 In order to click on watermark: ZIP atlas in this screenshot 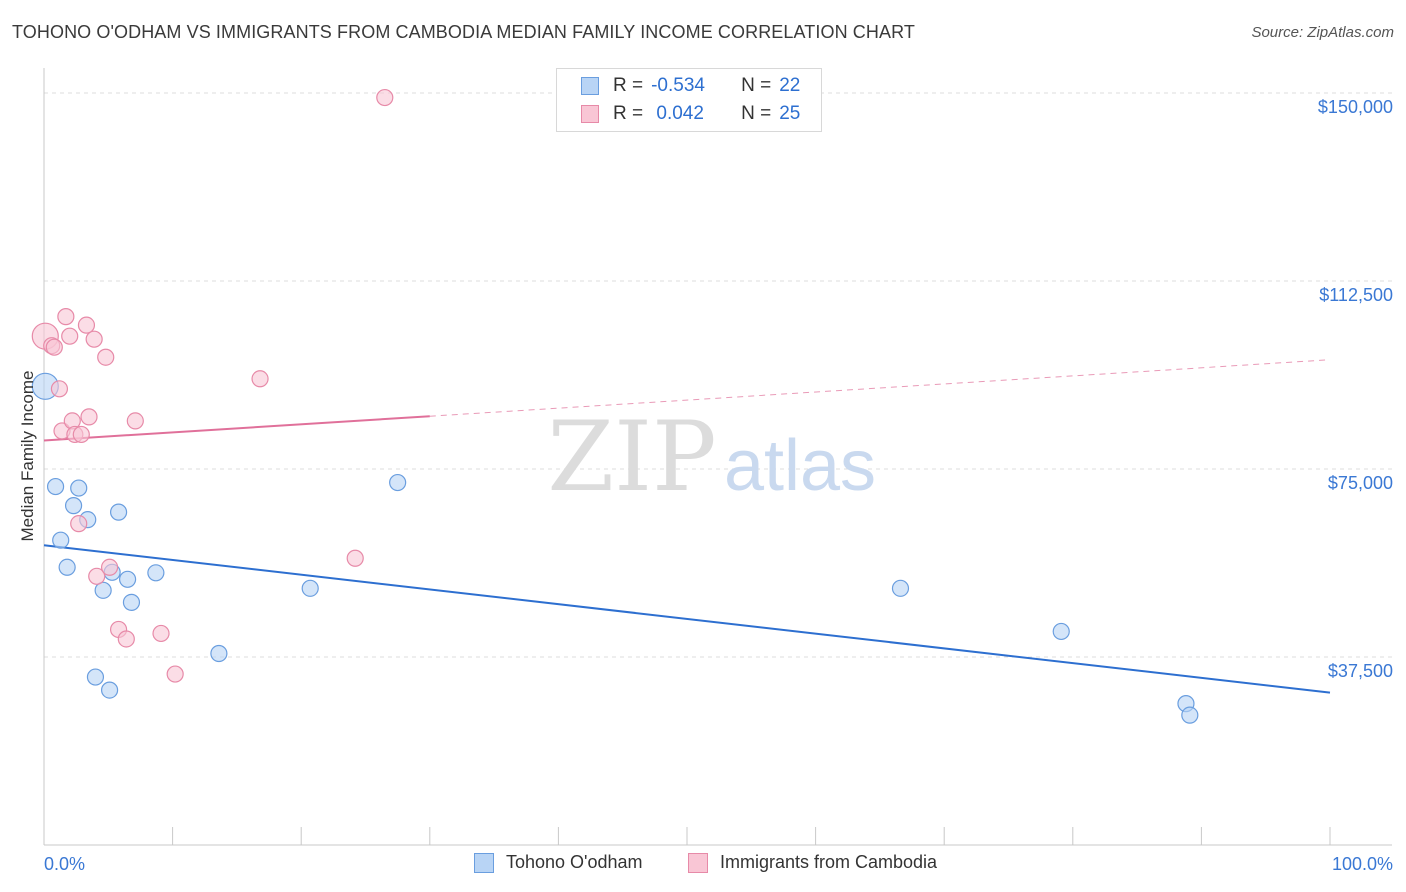, I will do `click(711, 457)`.